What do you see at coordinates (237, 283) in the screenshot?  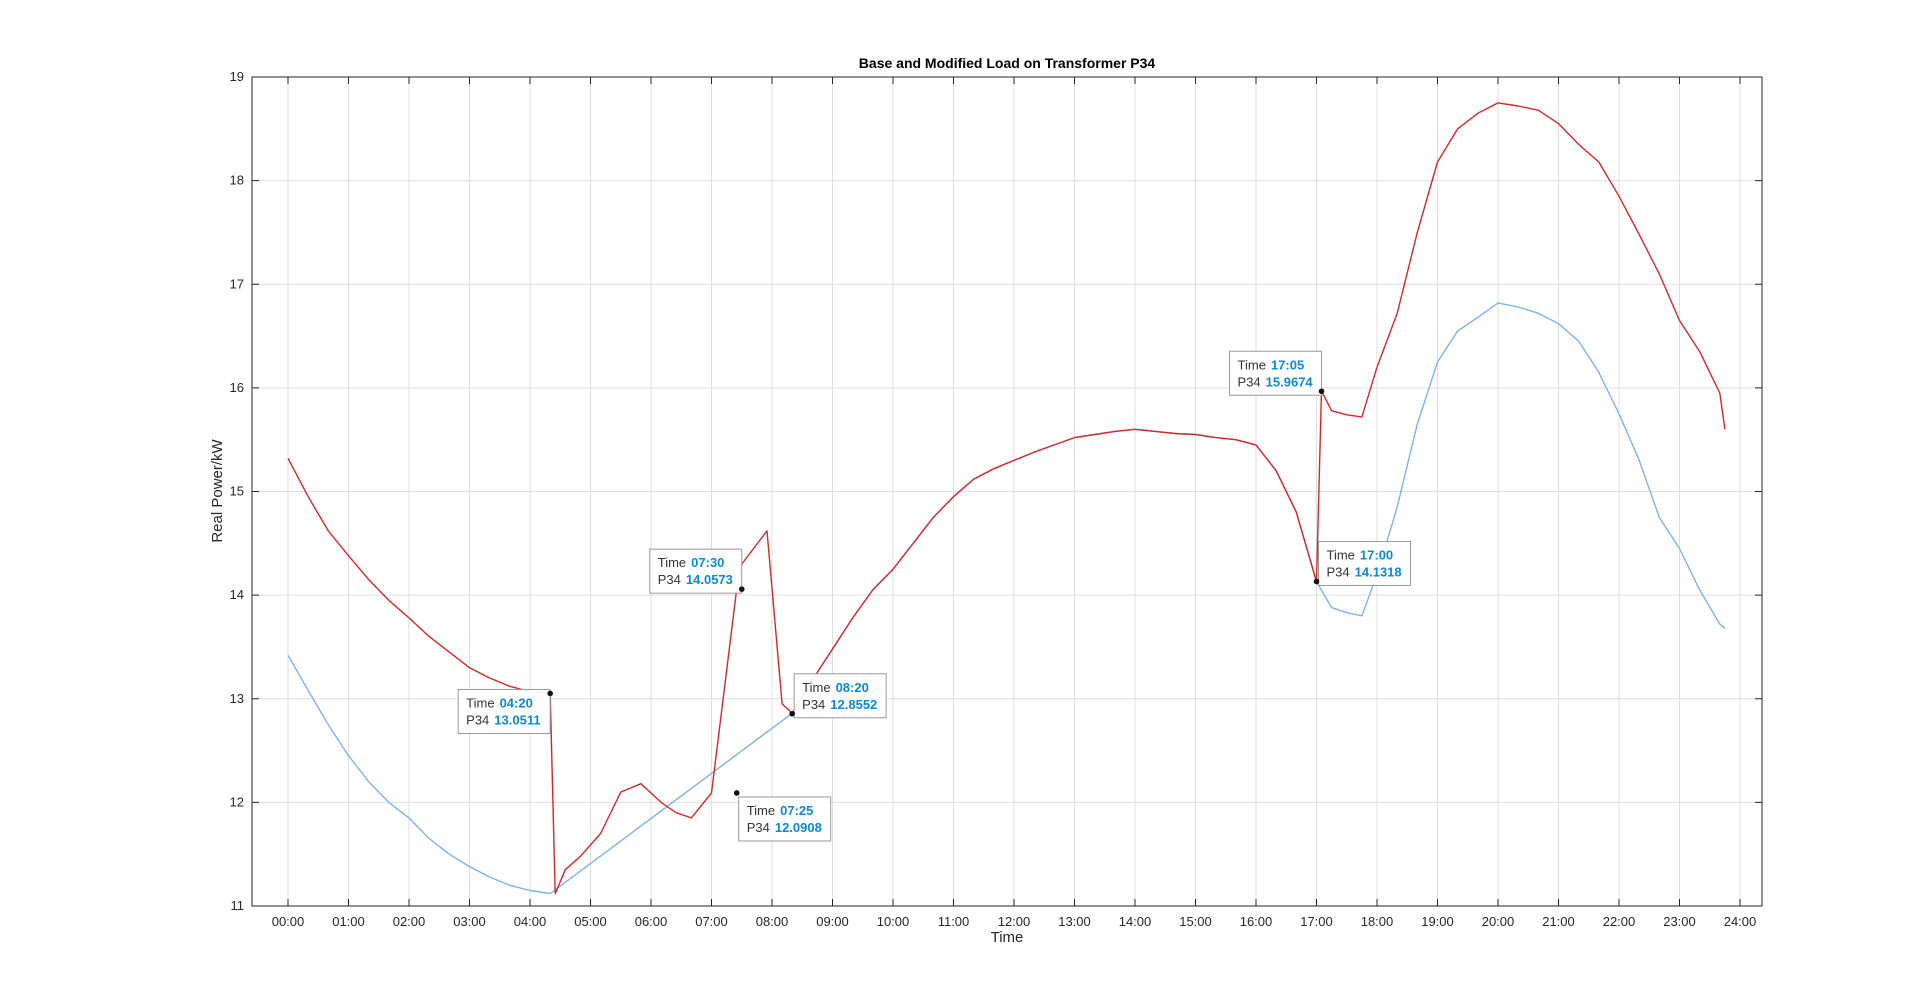 I see `y-tick-label: 17` at bounding box center [237, 283].